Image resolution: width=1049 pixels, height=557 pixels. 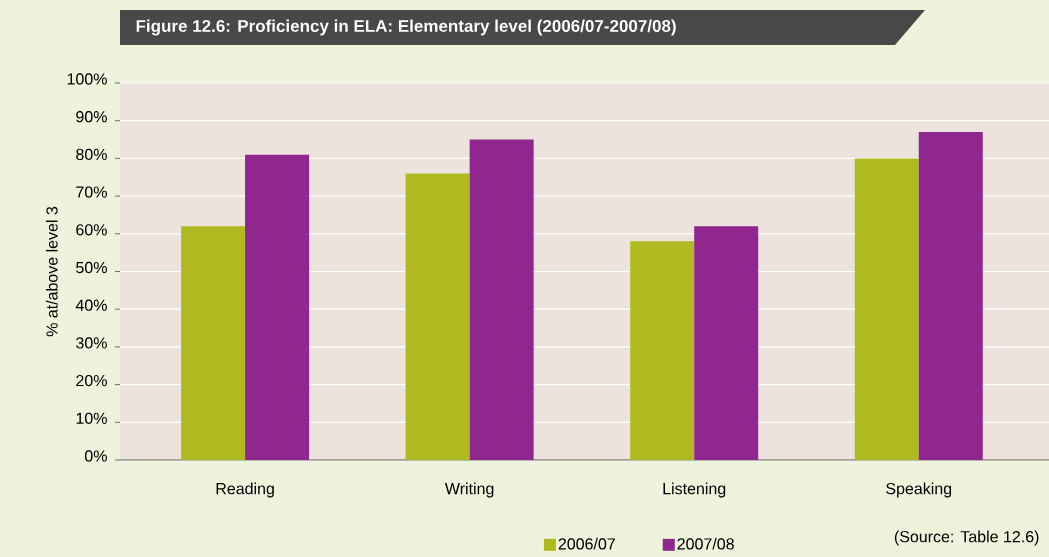 I want to click on y-tick-label: 90%, so click(x=91, y=117).